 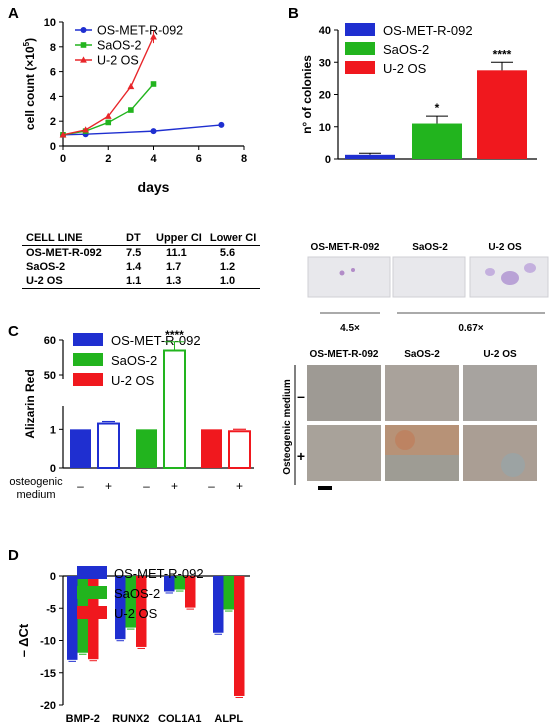 I want to click on y-tick-label: -10, so click(x=48, y=642).